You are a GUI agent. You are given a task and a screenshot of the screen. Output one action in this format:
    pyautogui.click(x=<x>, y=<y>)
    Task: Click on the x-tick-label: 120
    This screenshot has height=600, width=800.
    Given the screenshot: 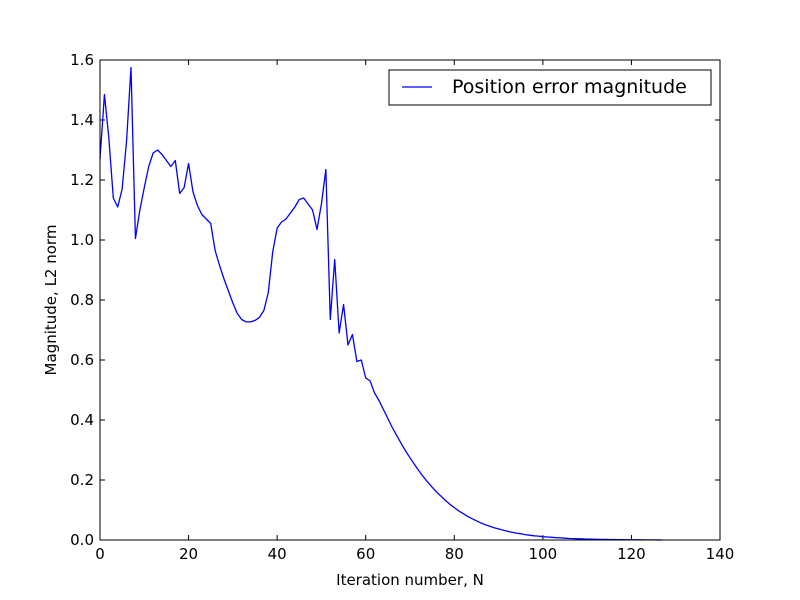 What is the action you would take?
    pyautogui.click(x=631, y=554)
    